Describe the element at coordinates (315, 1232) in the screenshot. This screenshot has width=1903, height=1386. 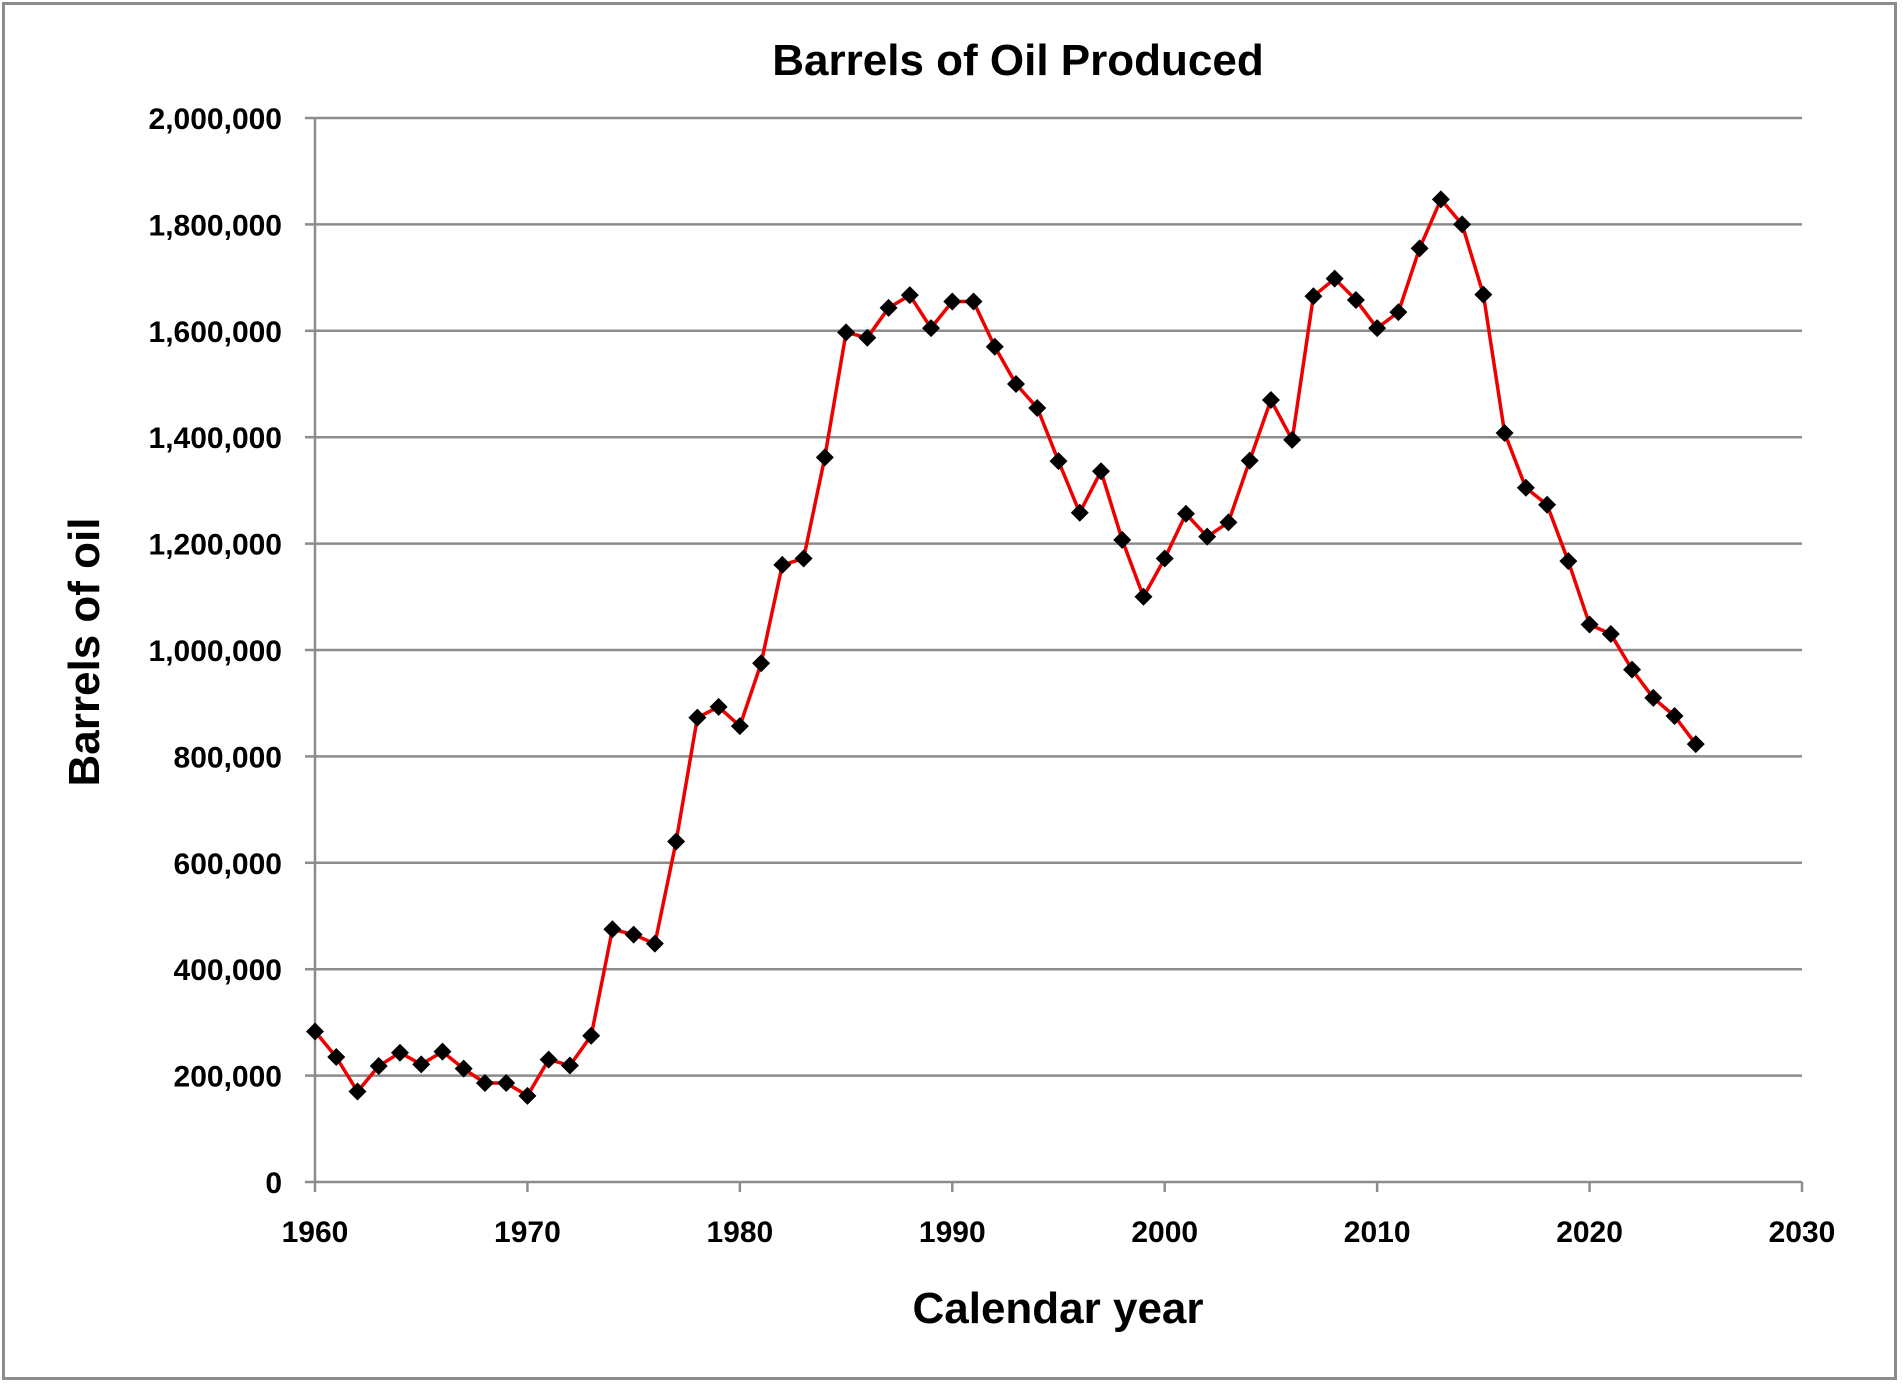
I see `x-tick-label: 1960` at that location.